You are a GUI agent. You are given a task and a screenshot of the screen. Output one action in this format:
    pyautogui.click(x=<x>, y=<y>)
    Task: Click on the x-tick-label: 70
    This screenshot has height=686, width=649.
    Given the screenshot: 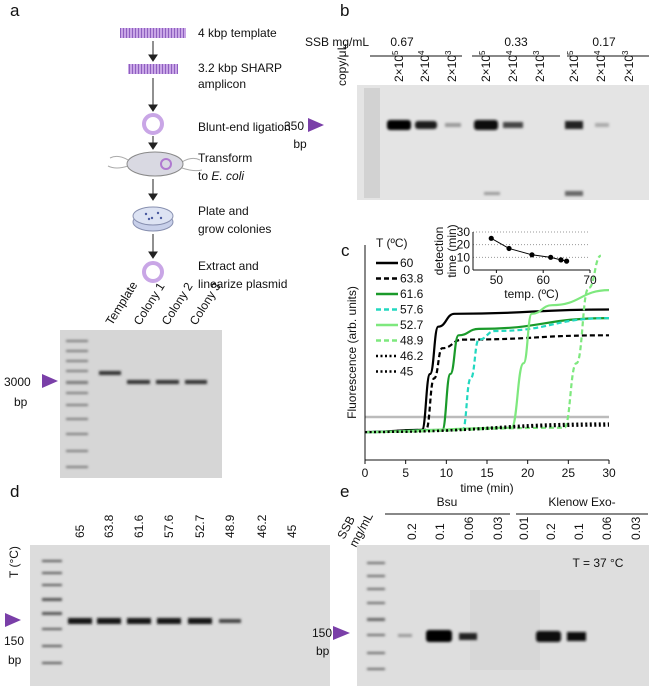 What is the action you would take?
    pyautogui.click(x=590, y=280)
    